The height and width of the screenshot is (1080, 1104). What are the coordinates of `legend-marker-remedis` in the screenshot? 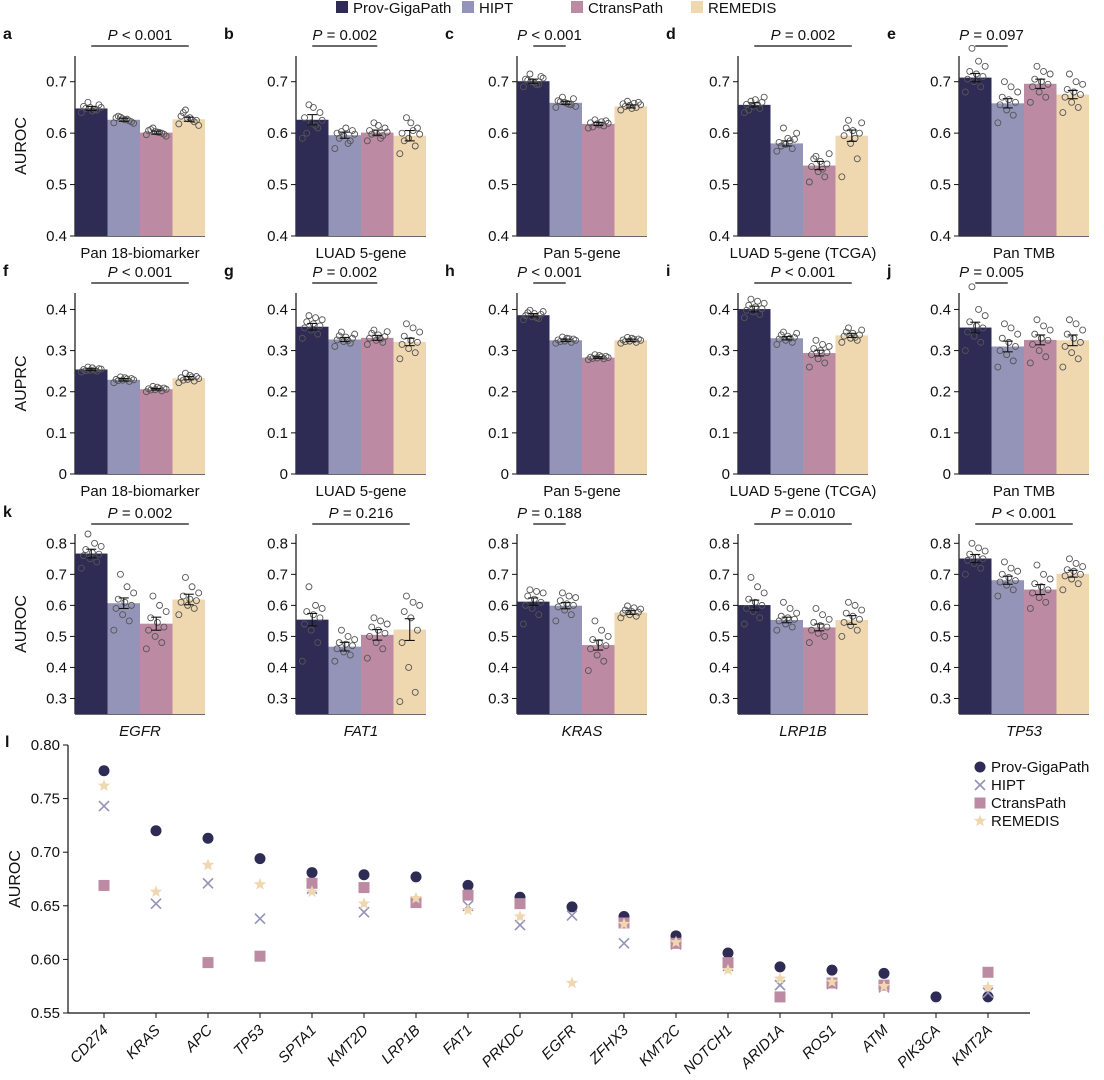 It's located at (980, 820).